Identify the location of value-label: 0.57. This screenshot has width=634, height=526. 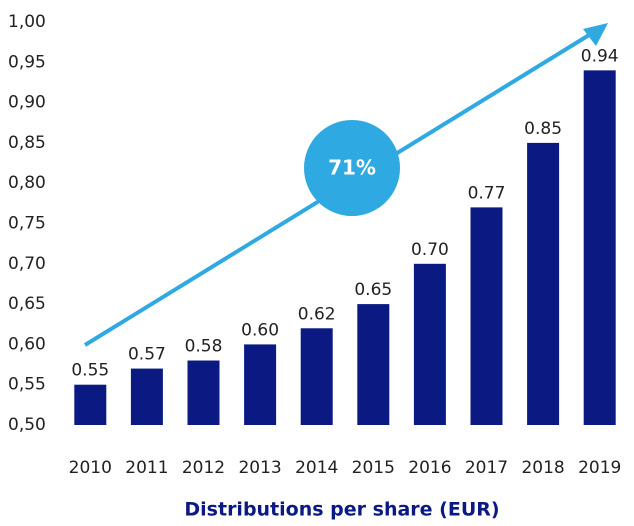
(147, 355).